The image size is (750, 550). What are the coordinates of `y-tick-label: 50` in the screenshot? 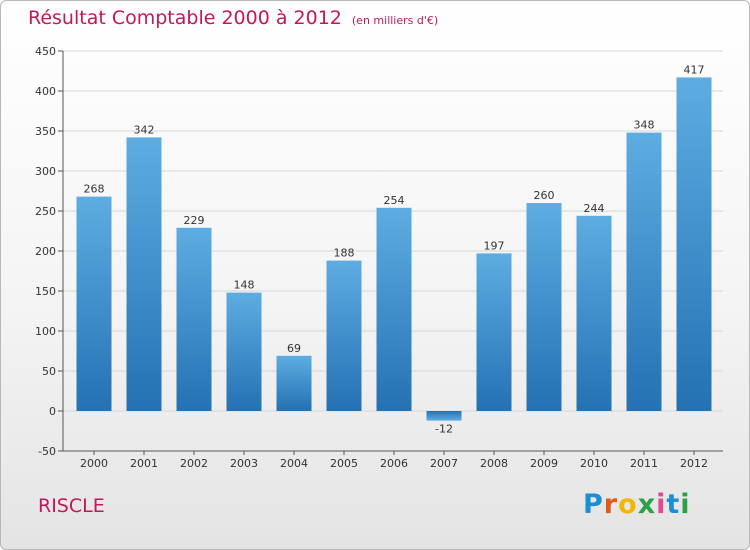 It's located at (49, 371).